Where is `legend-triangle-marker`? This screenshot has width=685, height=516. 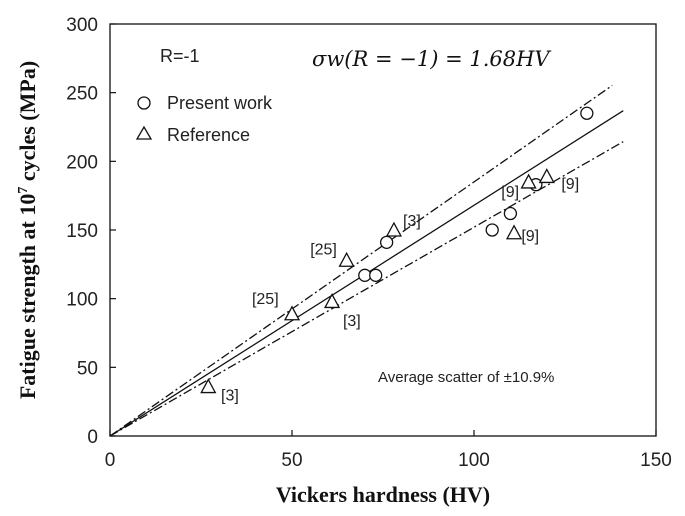 legend-triangle-marker is located at coordinates (144, 132).